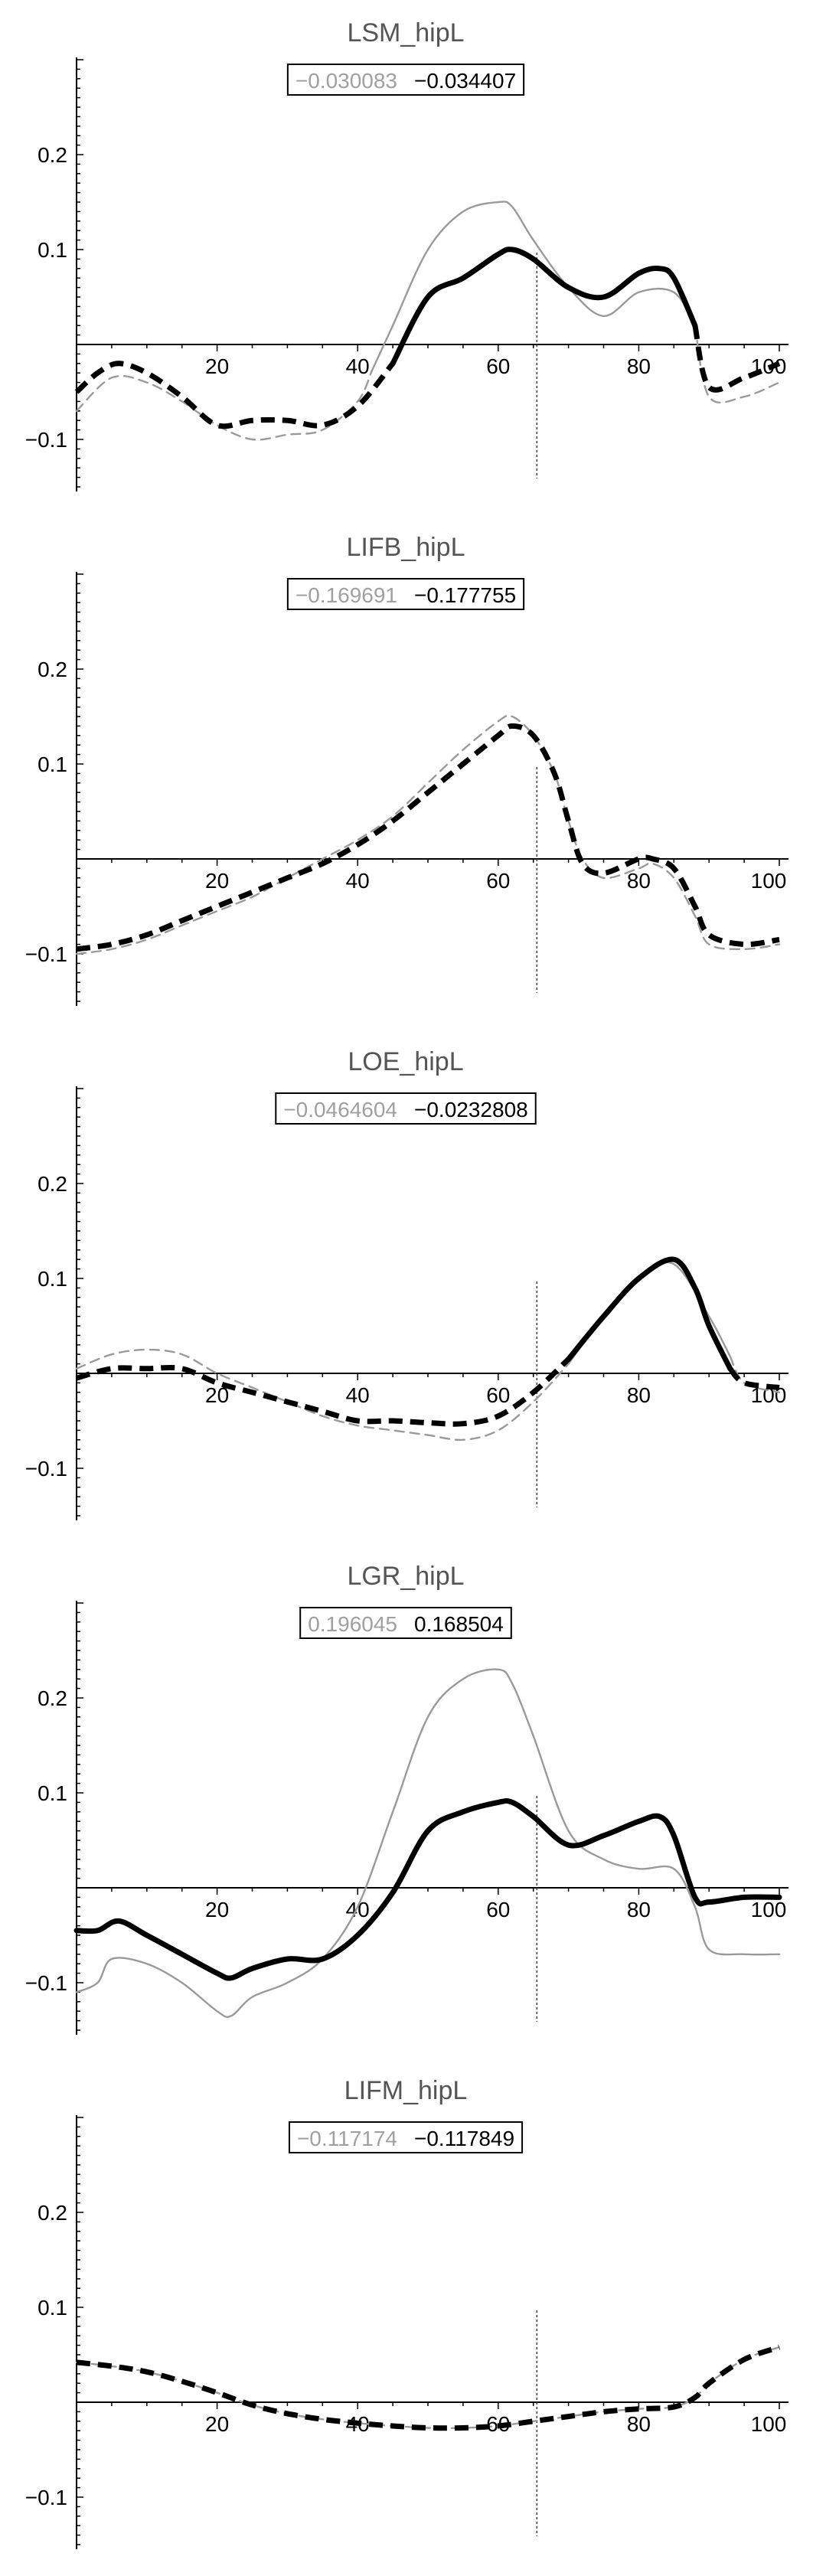 The image size is (813, 2576). What do you see at coordinates (471, 1109) in the screenshot?
I see `readout-black-value: −0.0232808` at bounding box center [471, 1109].